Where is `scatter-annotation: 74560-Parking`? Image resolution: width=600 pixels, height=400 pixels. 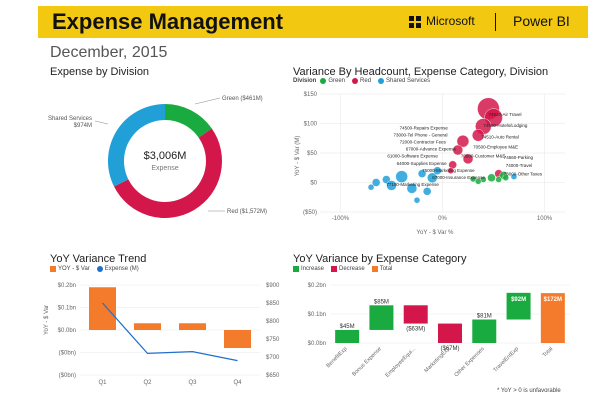
scatter-annotation: 74560-Parking is located at coordinates (519, 157).